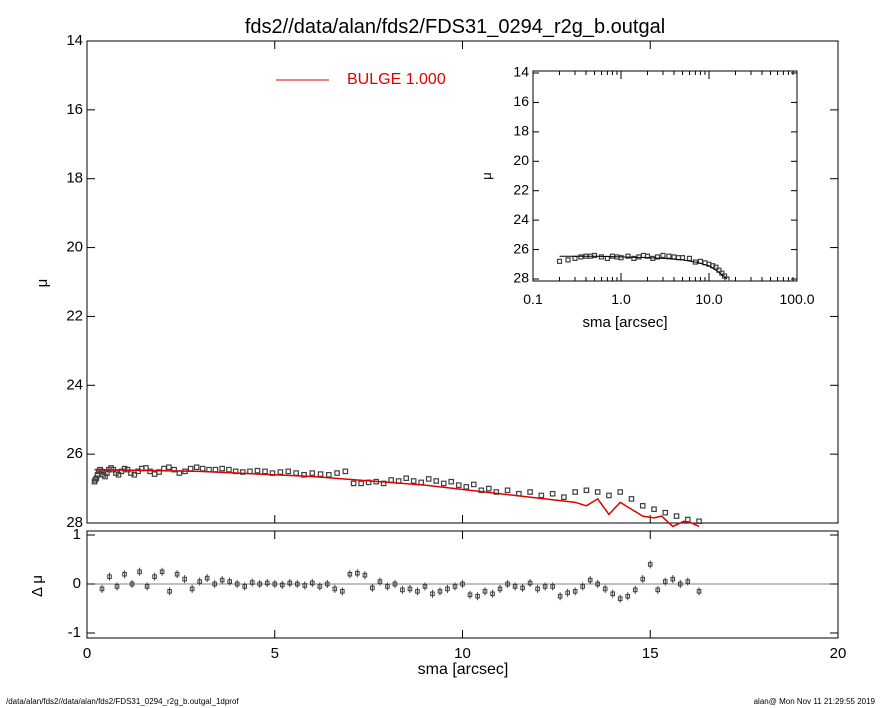  What do you see at coordinates (74, 247) in the screenshot?
I see `y-tick-label: 20` at bounding box center [74, 247].